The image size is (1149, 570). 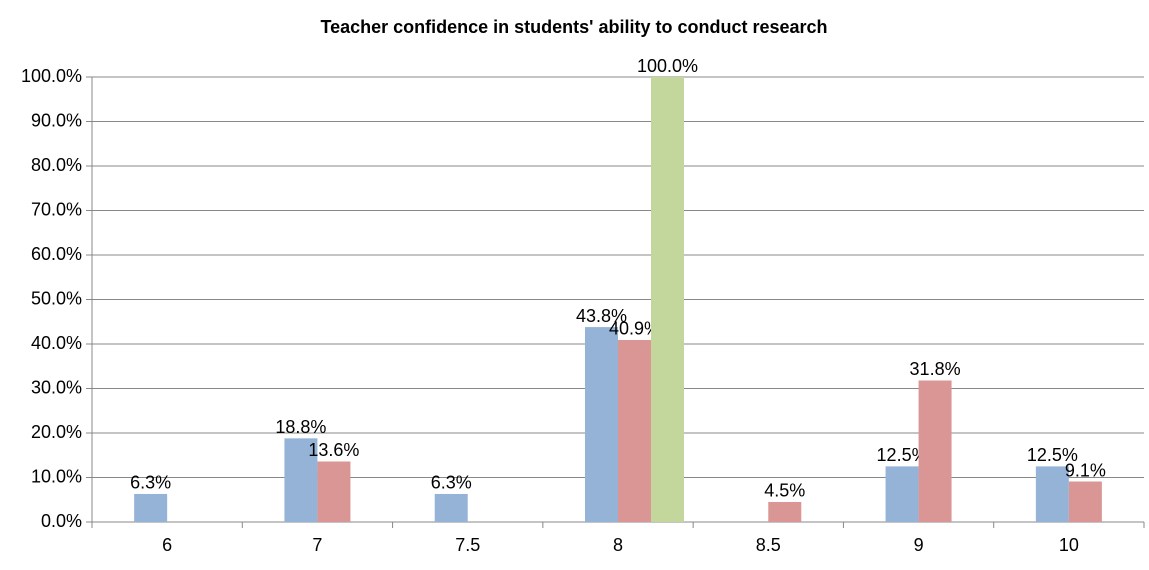 What do you see at coordinates (56, 120) in the screenshot?
I see `y-tick-label: 90.0%` at bounding box center [56, 120].